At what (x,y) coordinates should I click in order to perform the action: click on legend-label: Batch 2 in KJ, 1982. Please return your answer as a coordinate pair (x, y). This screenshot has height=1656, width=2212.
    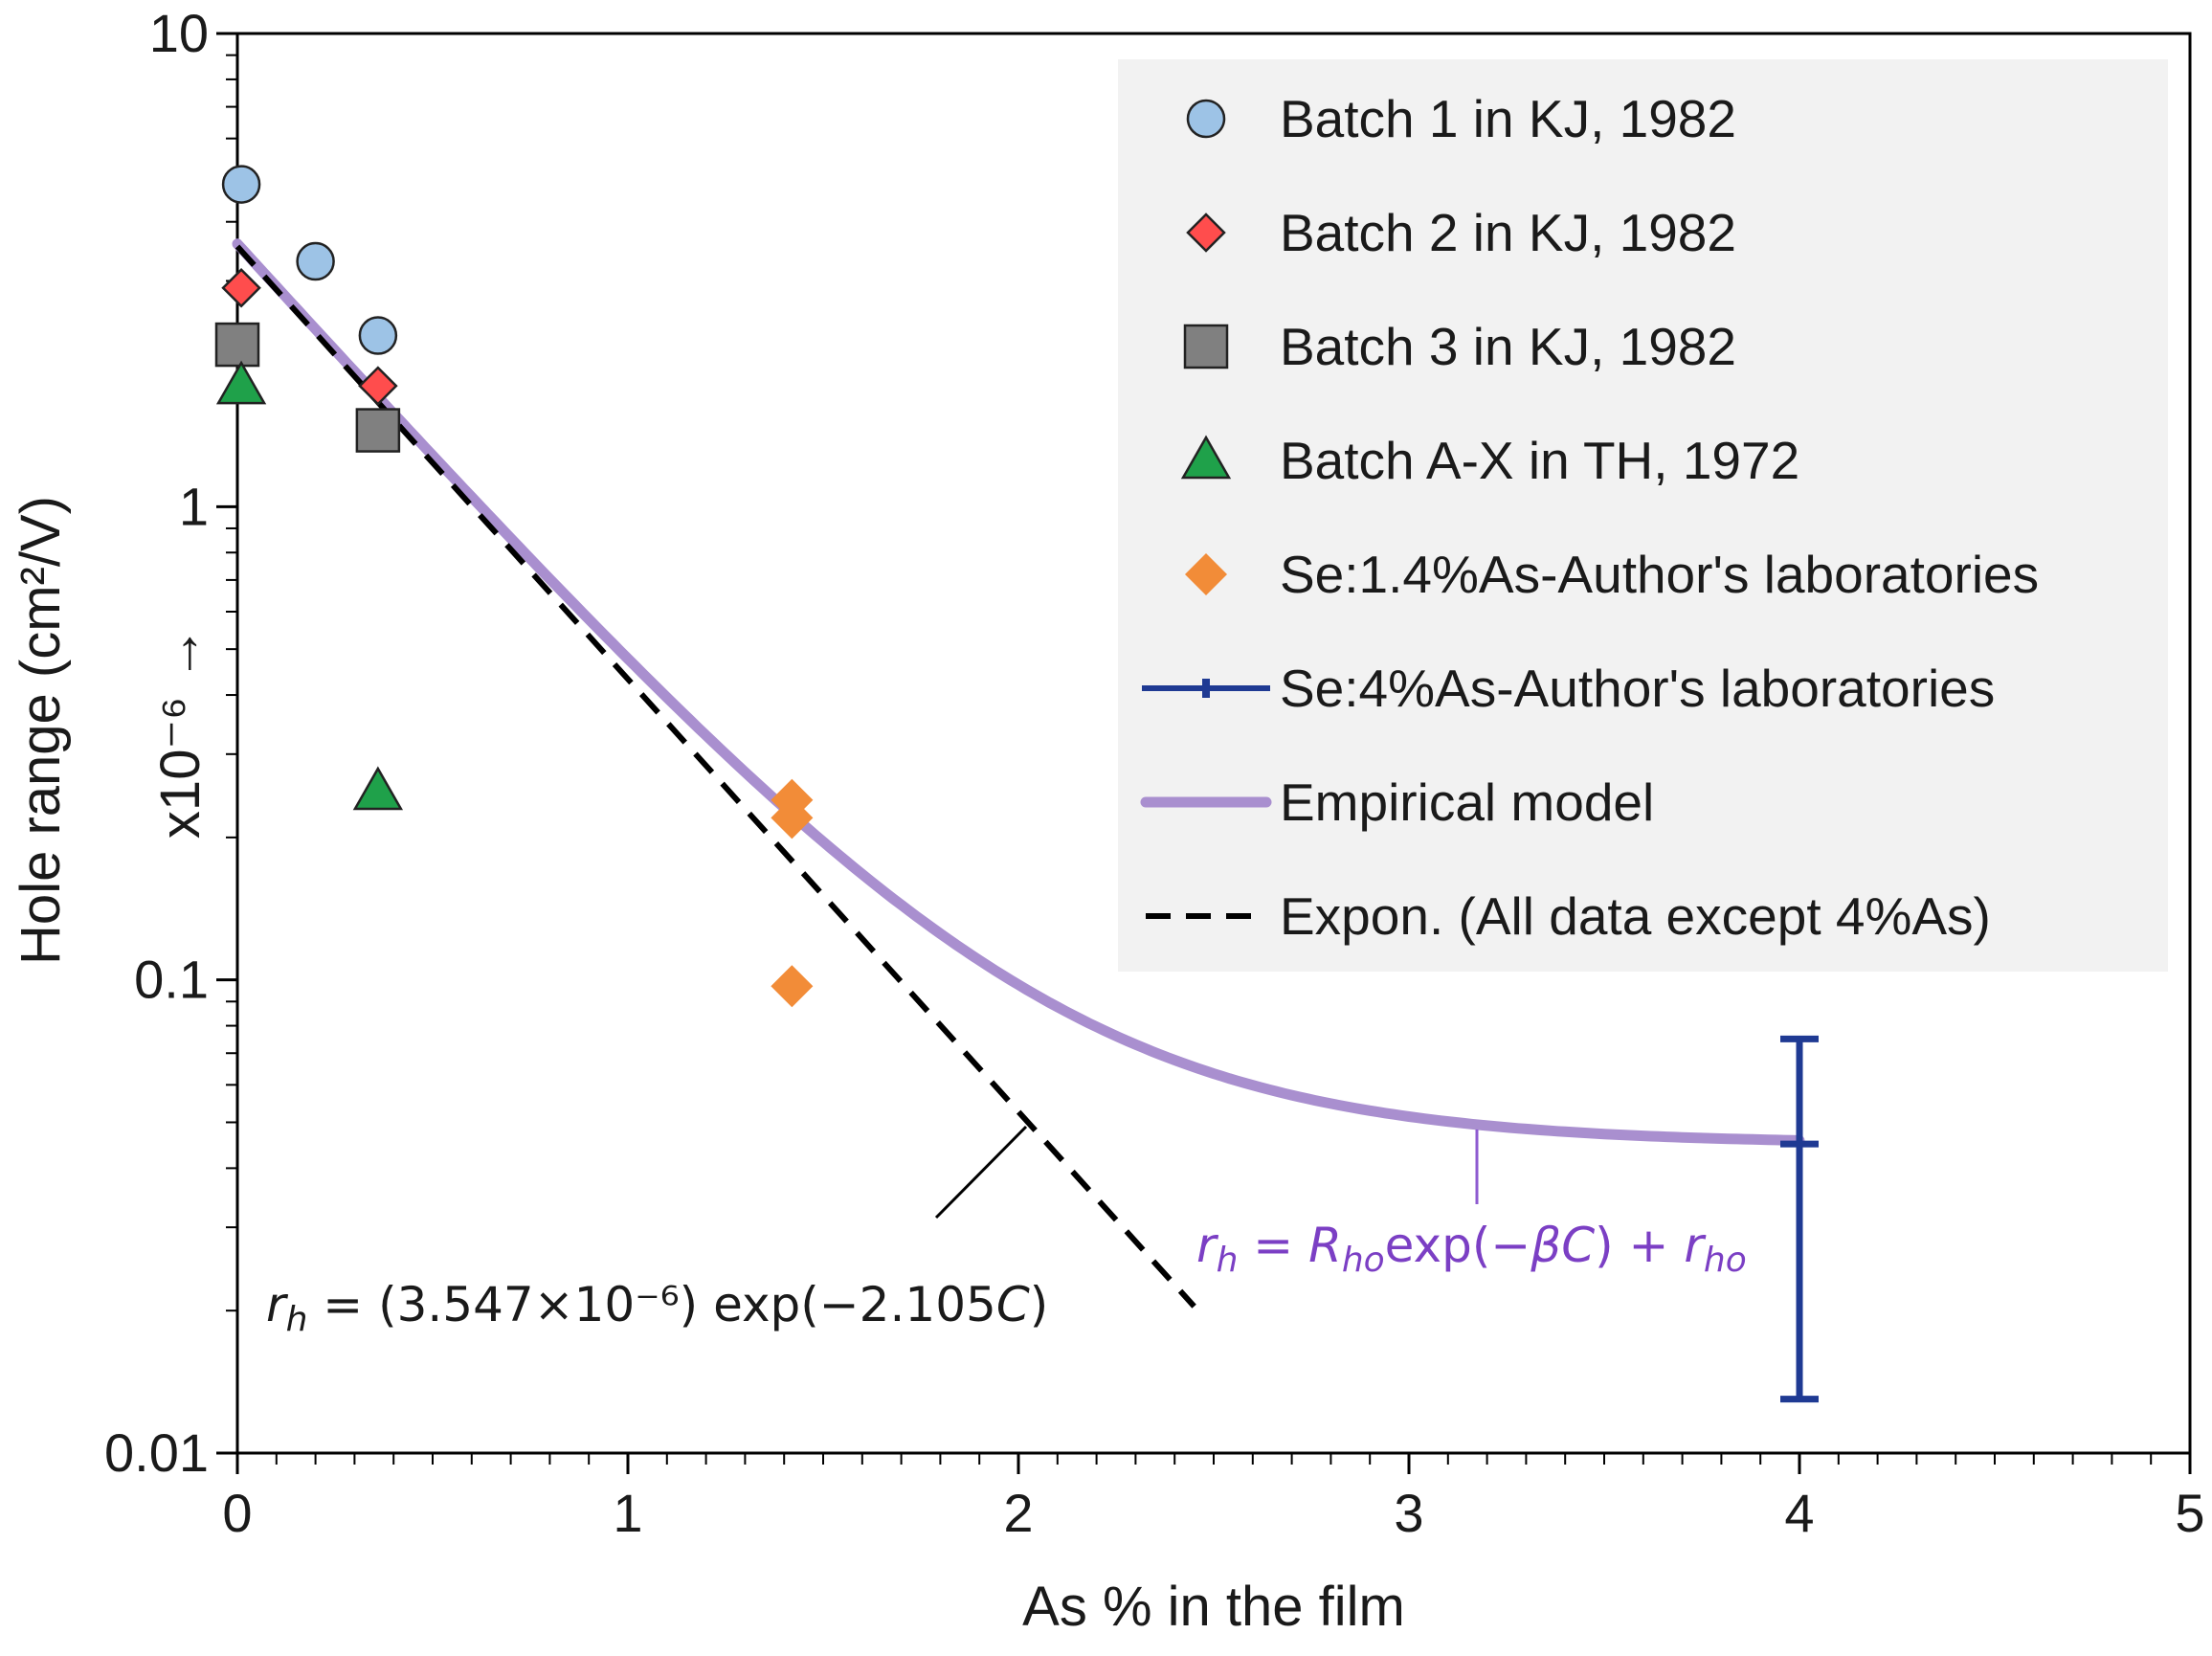
    Looking at the image, I should click on (1508, 232).